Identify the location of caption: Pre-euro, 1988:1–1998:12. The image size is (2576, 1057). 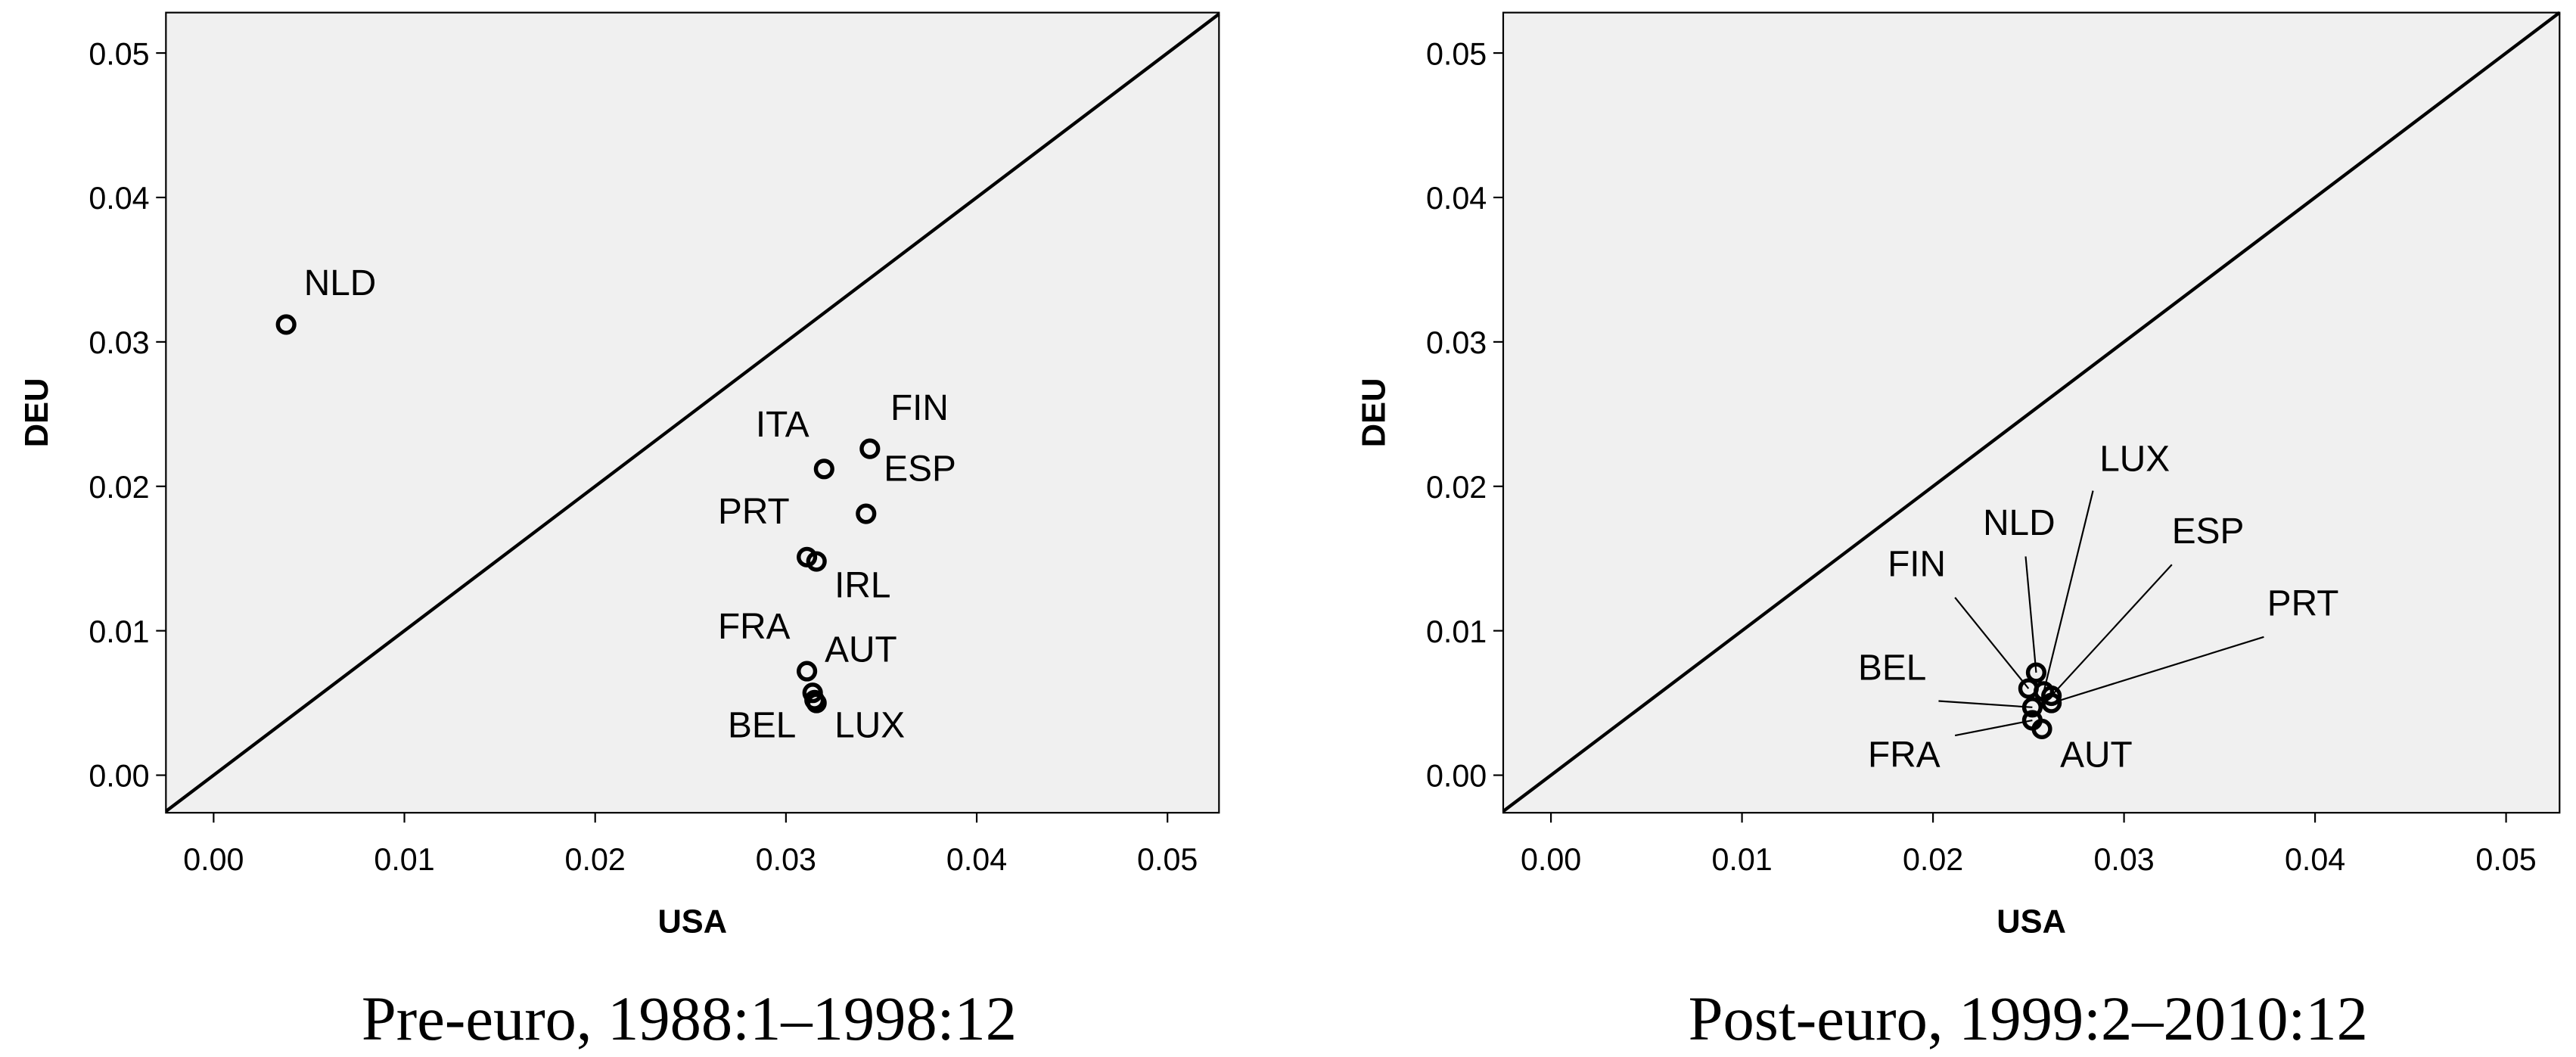
(689, 1019).